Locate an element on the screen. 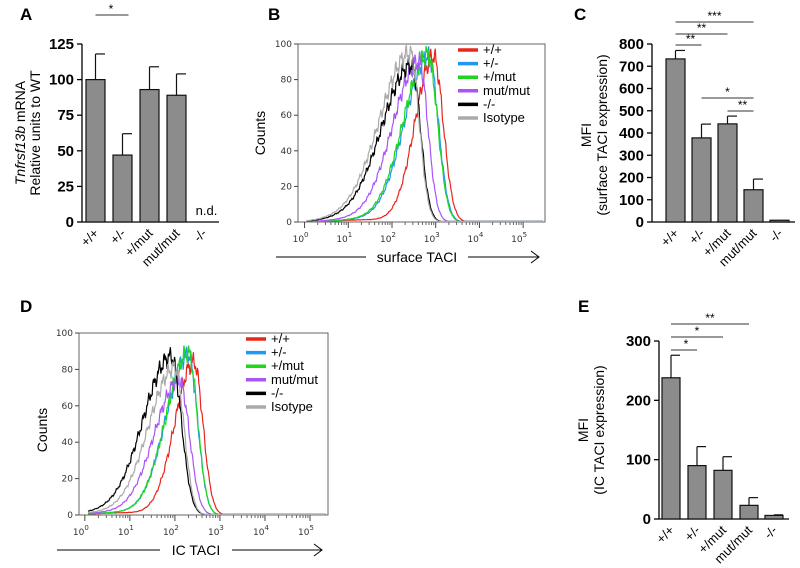  y-tick-label: 60 is located at coordinates (68, 407).